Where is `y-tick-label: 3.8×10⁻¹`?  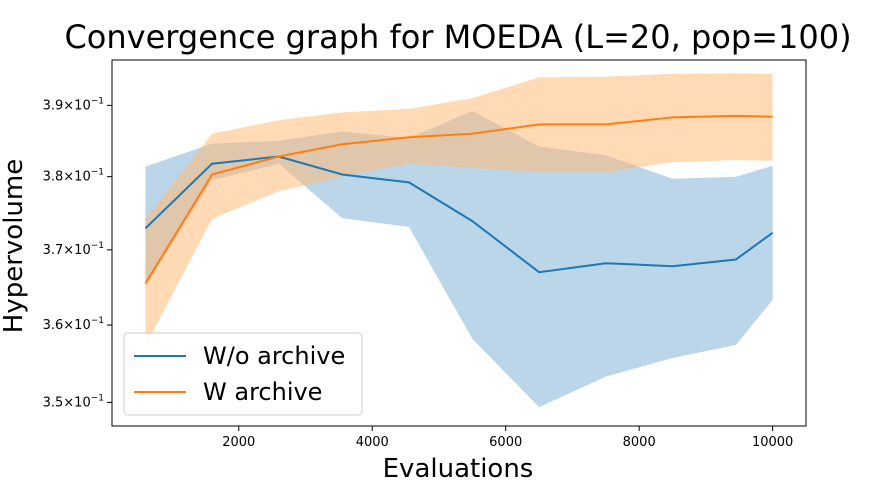 y-tick-label: 3.8×10⁻¹ is located at coordinates (73, 176).